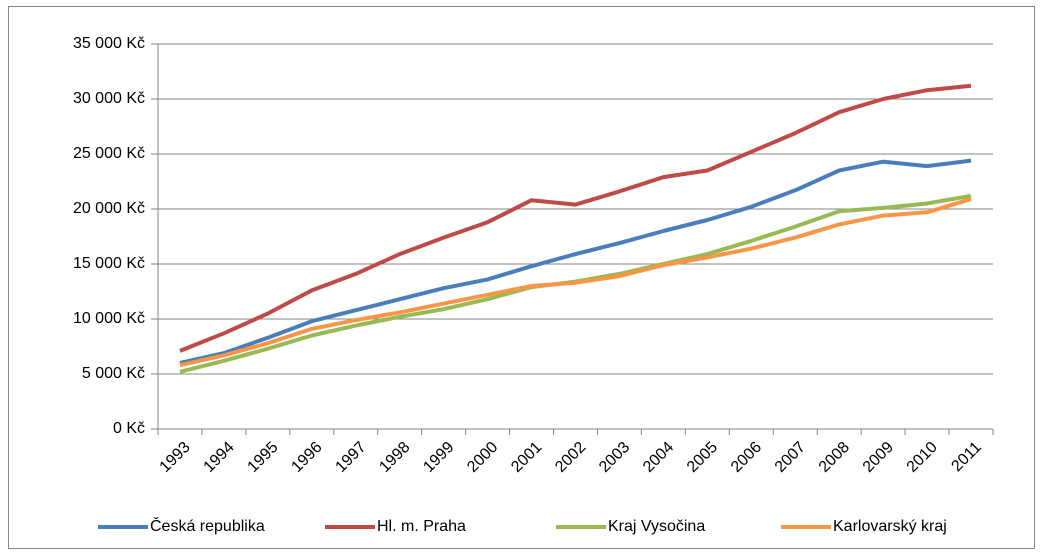  Describe the element at coordinates (421, 526) in the screenshot. I see `legend-label: Hl. m. Praha` at that location.